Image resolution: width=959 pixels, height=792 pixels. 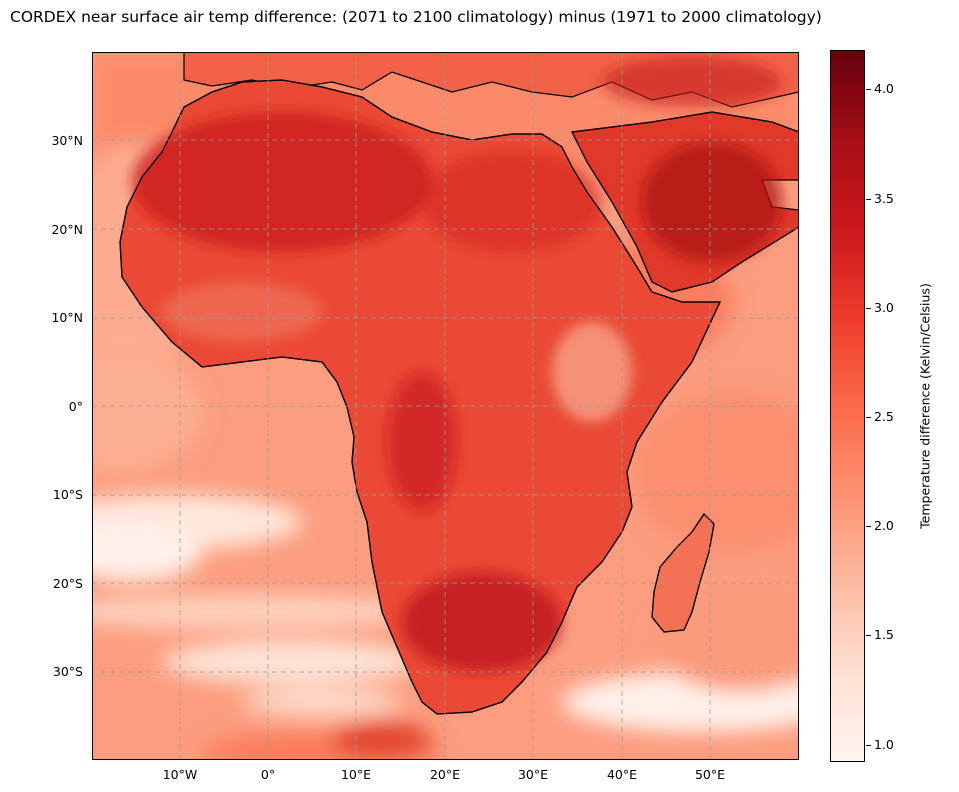 I want to click on lat-label-equator: 0°, so click(x=75, y=406).